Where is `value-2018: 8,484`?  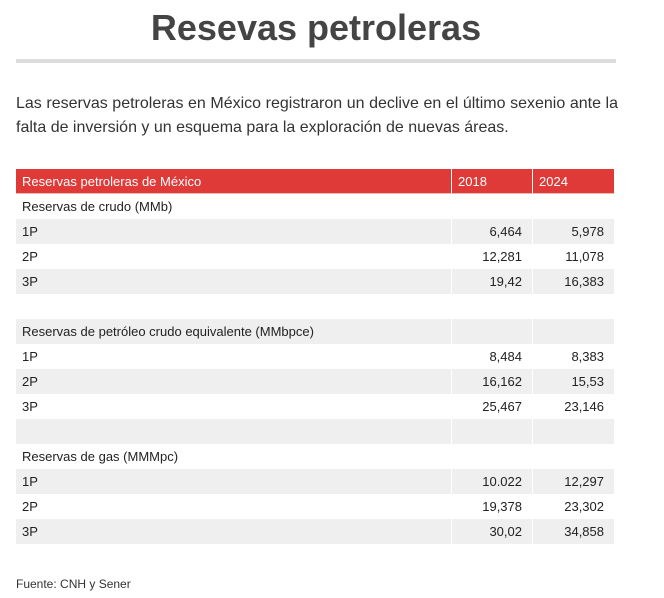 value-2018: 8,484 is located at coordinates (492, 356).